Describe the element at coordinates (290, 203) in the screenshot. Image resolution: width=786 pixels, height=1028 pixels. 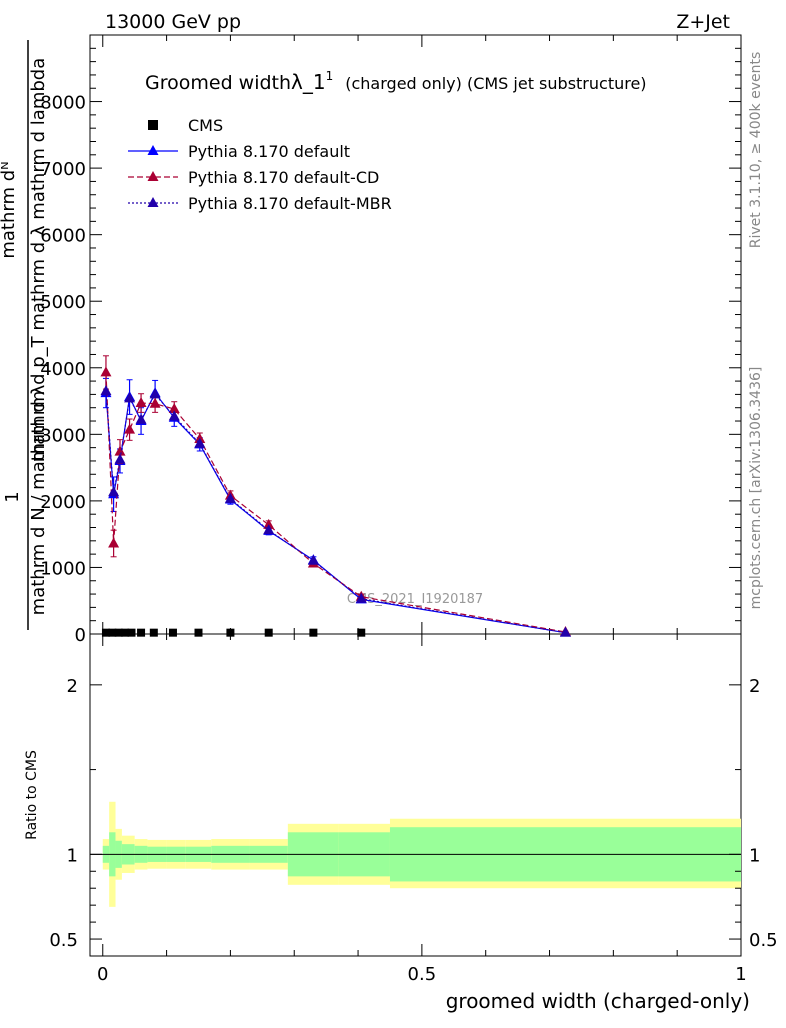
I see `legend-label: Pythia 8.170 default-MBR` at that location.